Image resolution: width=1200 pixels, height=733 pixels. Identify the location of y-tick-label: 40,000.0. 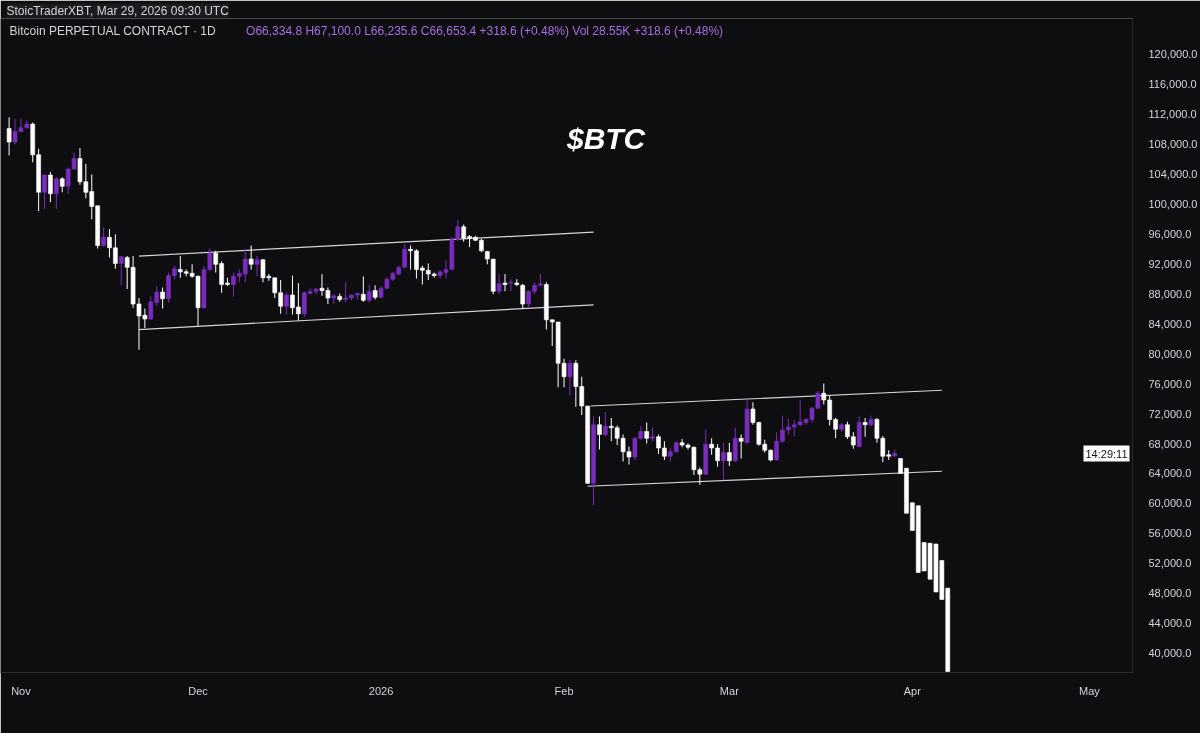
(1170, 653).